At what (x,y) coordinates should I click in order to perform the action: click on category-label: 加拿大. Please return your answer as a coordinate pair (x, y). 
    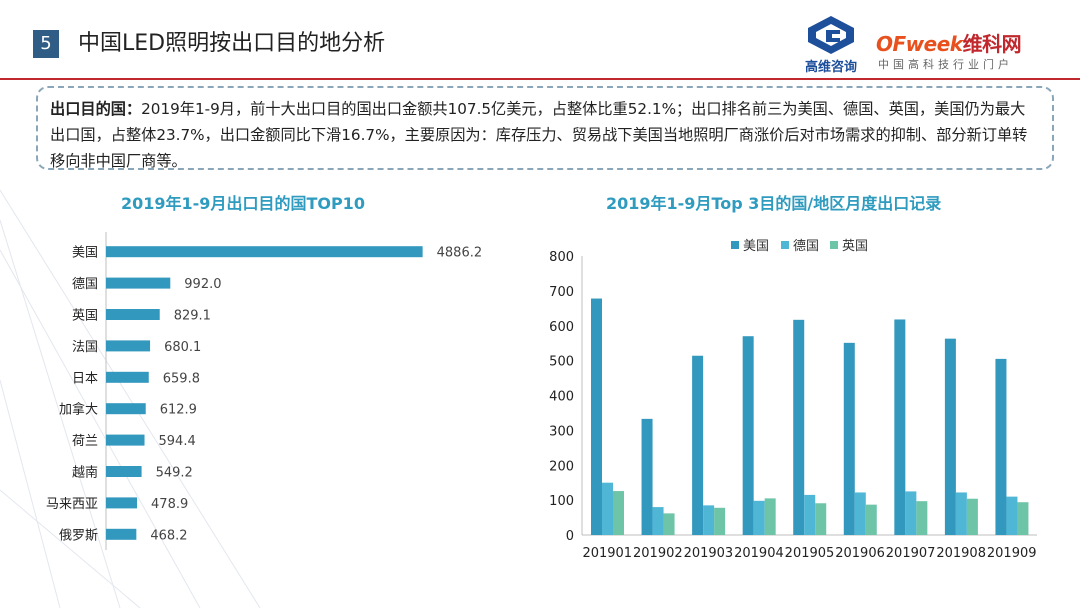
    Looking at the image, I should click on (78, 410).